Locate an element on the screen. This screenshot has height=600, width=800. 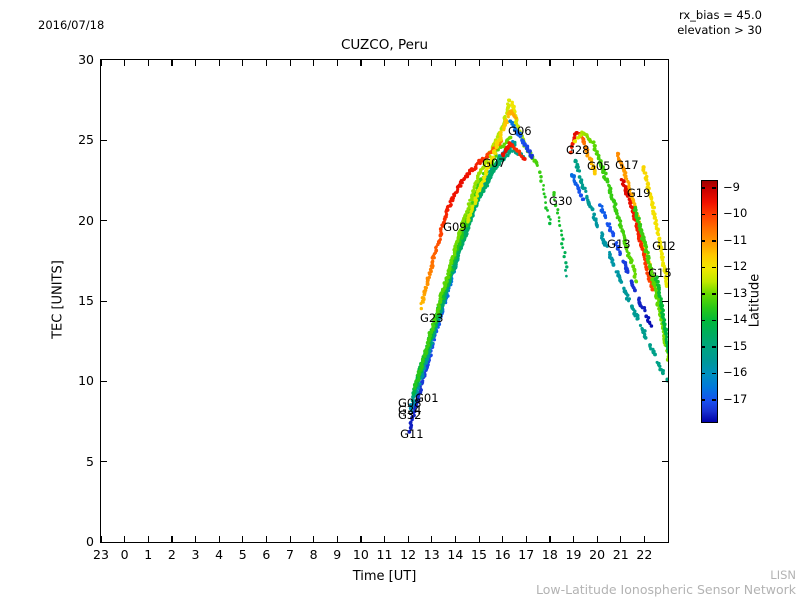
x-axis-label: Time [UT] is located at coordinates (384, 576).